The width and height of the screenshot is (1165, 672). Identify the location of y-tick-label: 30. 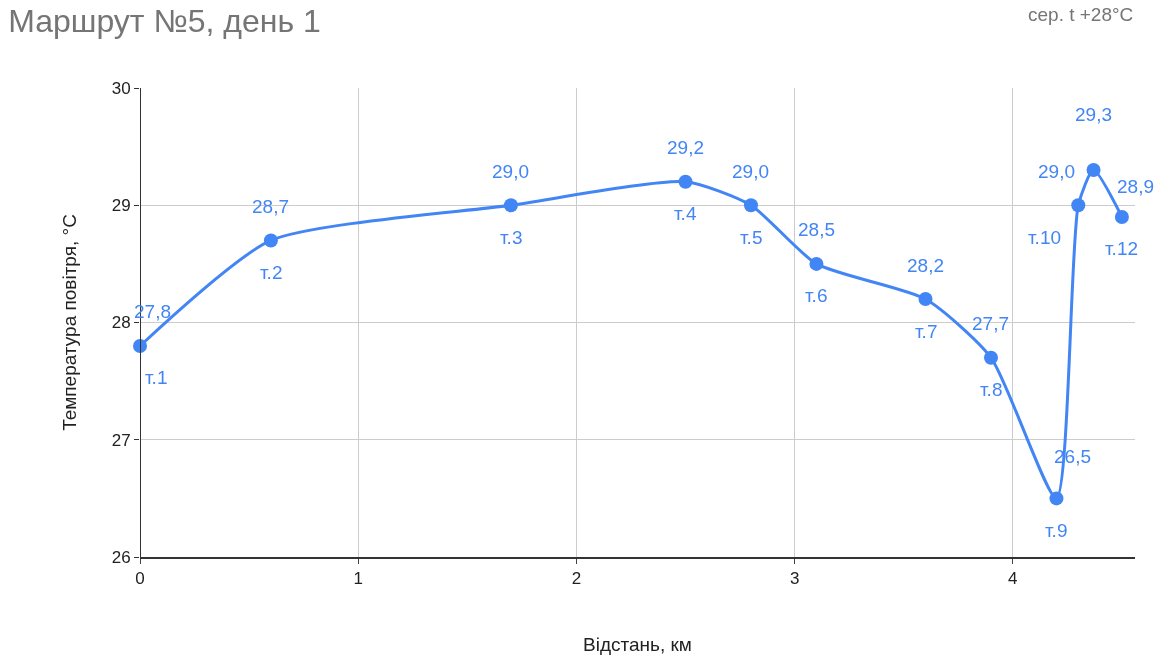
(121, 88).